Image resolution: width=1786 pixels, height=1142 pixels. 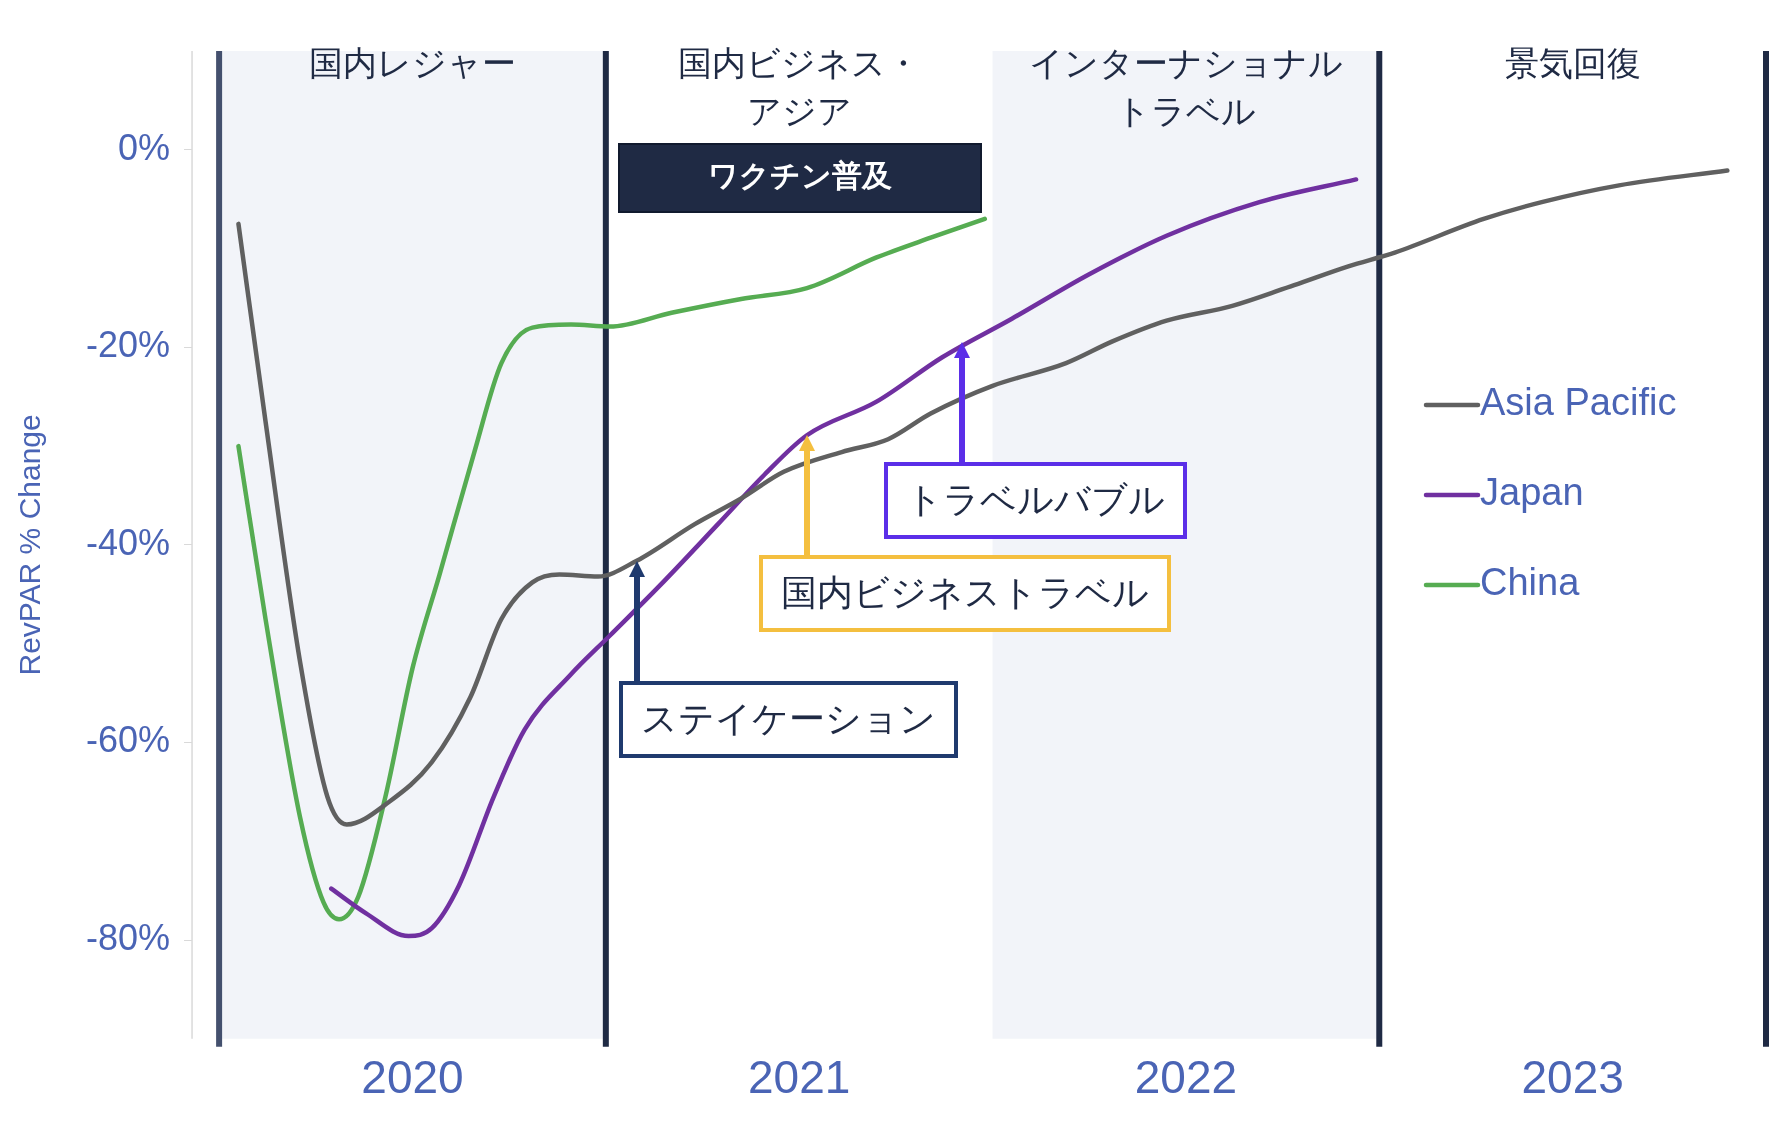 What do you see at coordinates (128, 345) in the screenshot?
I see `y-tick-label: -20%` at bounding box center [128, 345].